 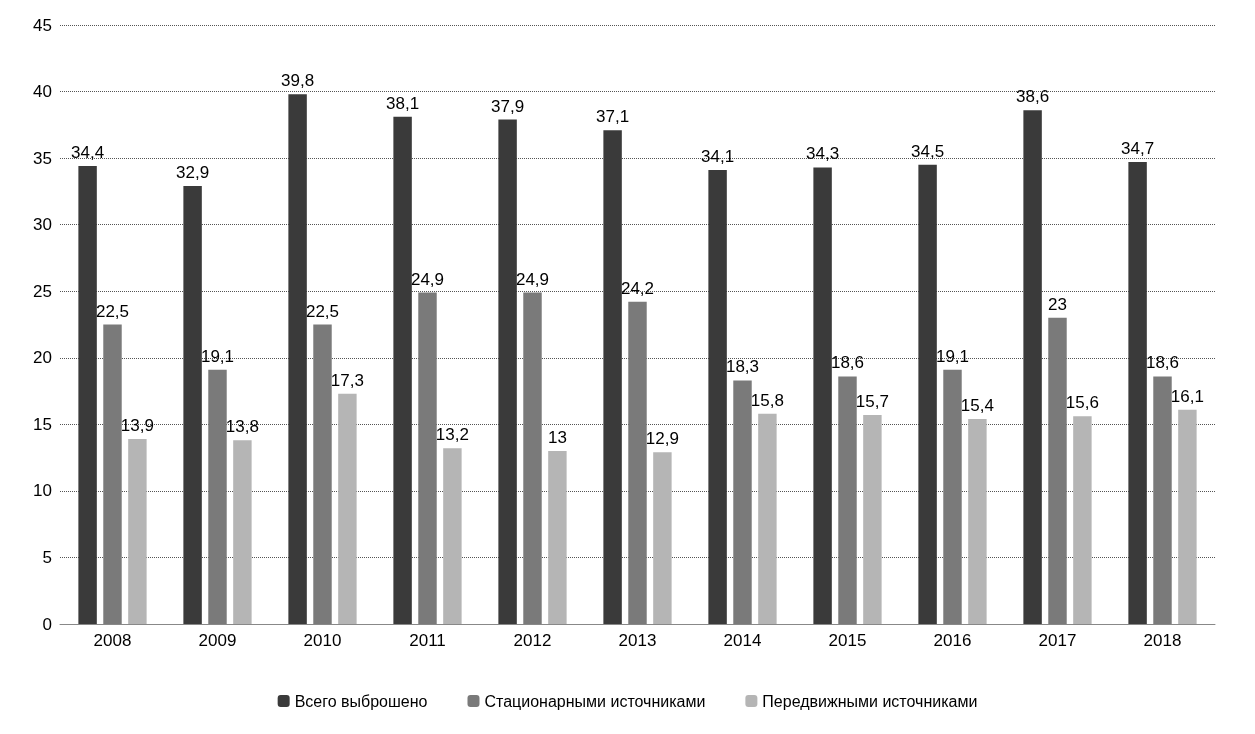 What do you see at coordinates (662, 439) in the screenshot?
I see `data-label: 12,9` at bounding box center [662, 439].